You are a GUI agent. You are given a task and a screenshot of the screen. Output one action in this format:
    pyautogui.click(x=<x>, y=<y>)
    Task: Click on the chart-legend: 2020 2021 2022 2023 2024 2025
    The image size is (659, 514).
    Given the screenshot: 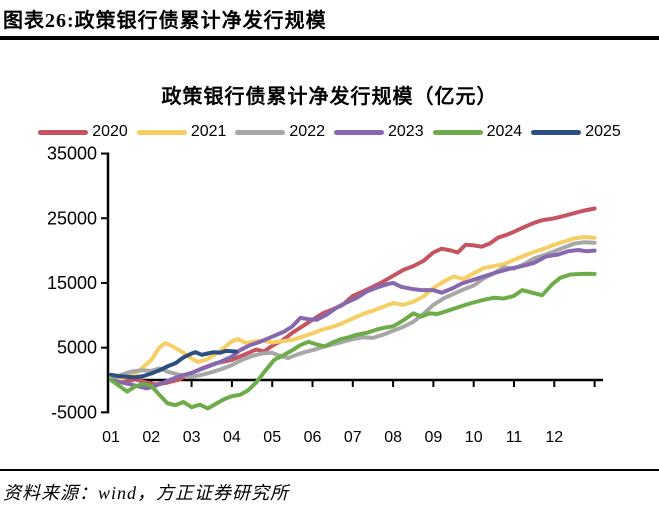 What is the action you would take?
    pyautogui.click(x=329, y=132)
    